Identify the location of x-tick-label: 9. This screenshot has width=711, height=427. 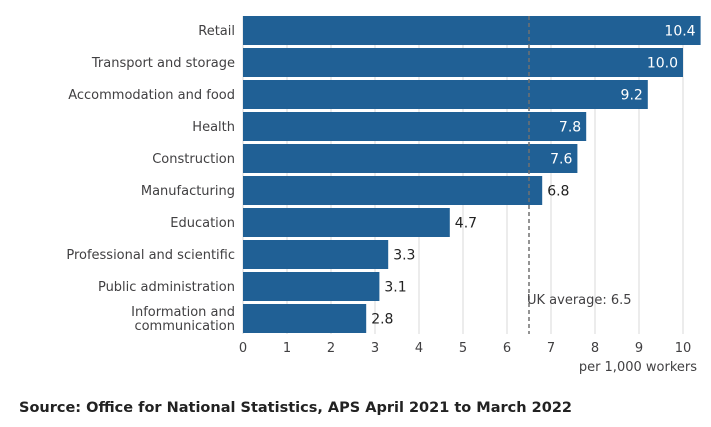
(639, 348).